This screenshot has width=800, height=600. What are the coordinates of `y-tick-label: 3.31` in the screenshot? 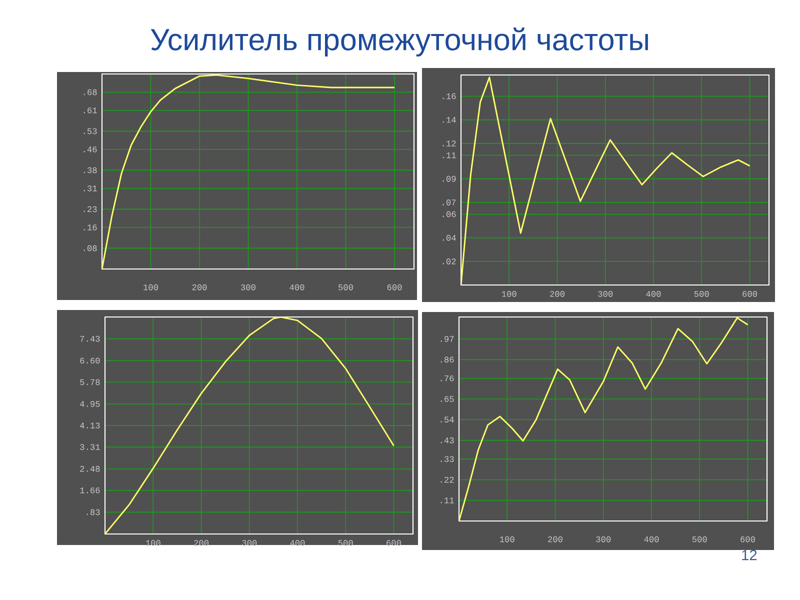 It's located at (90, 447).